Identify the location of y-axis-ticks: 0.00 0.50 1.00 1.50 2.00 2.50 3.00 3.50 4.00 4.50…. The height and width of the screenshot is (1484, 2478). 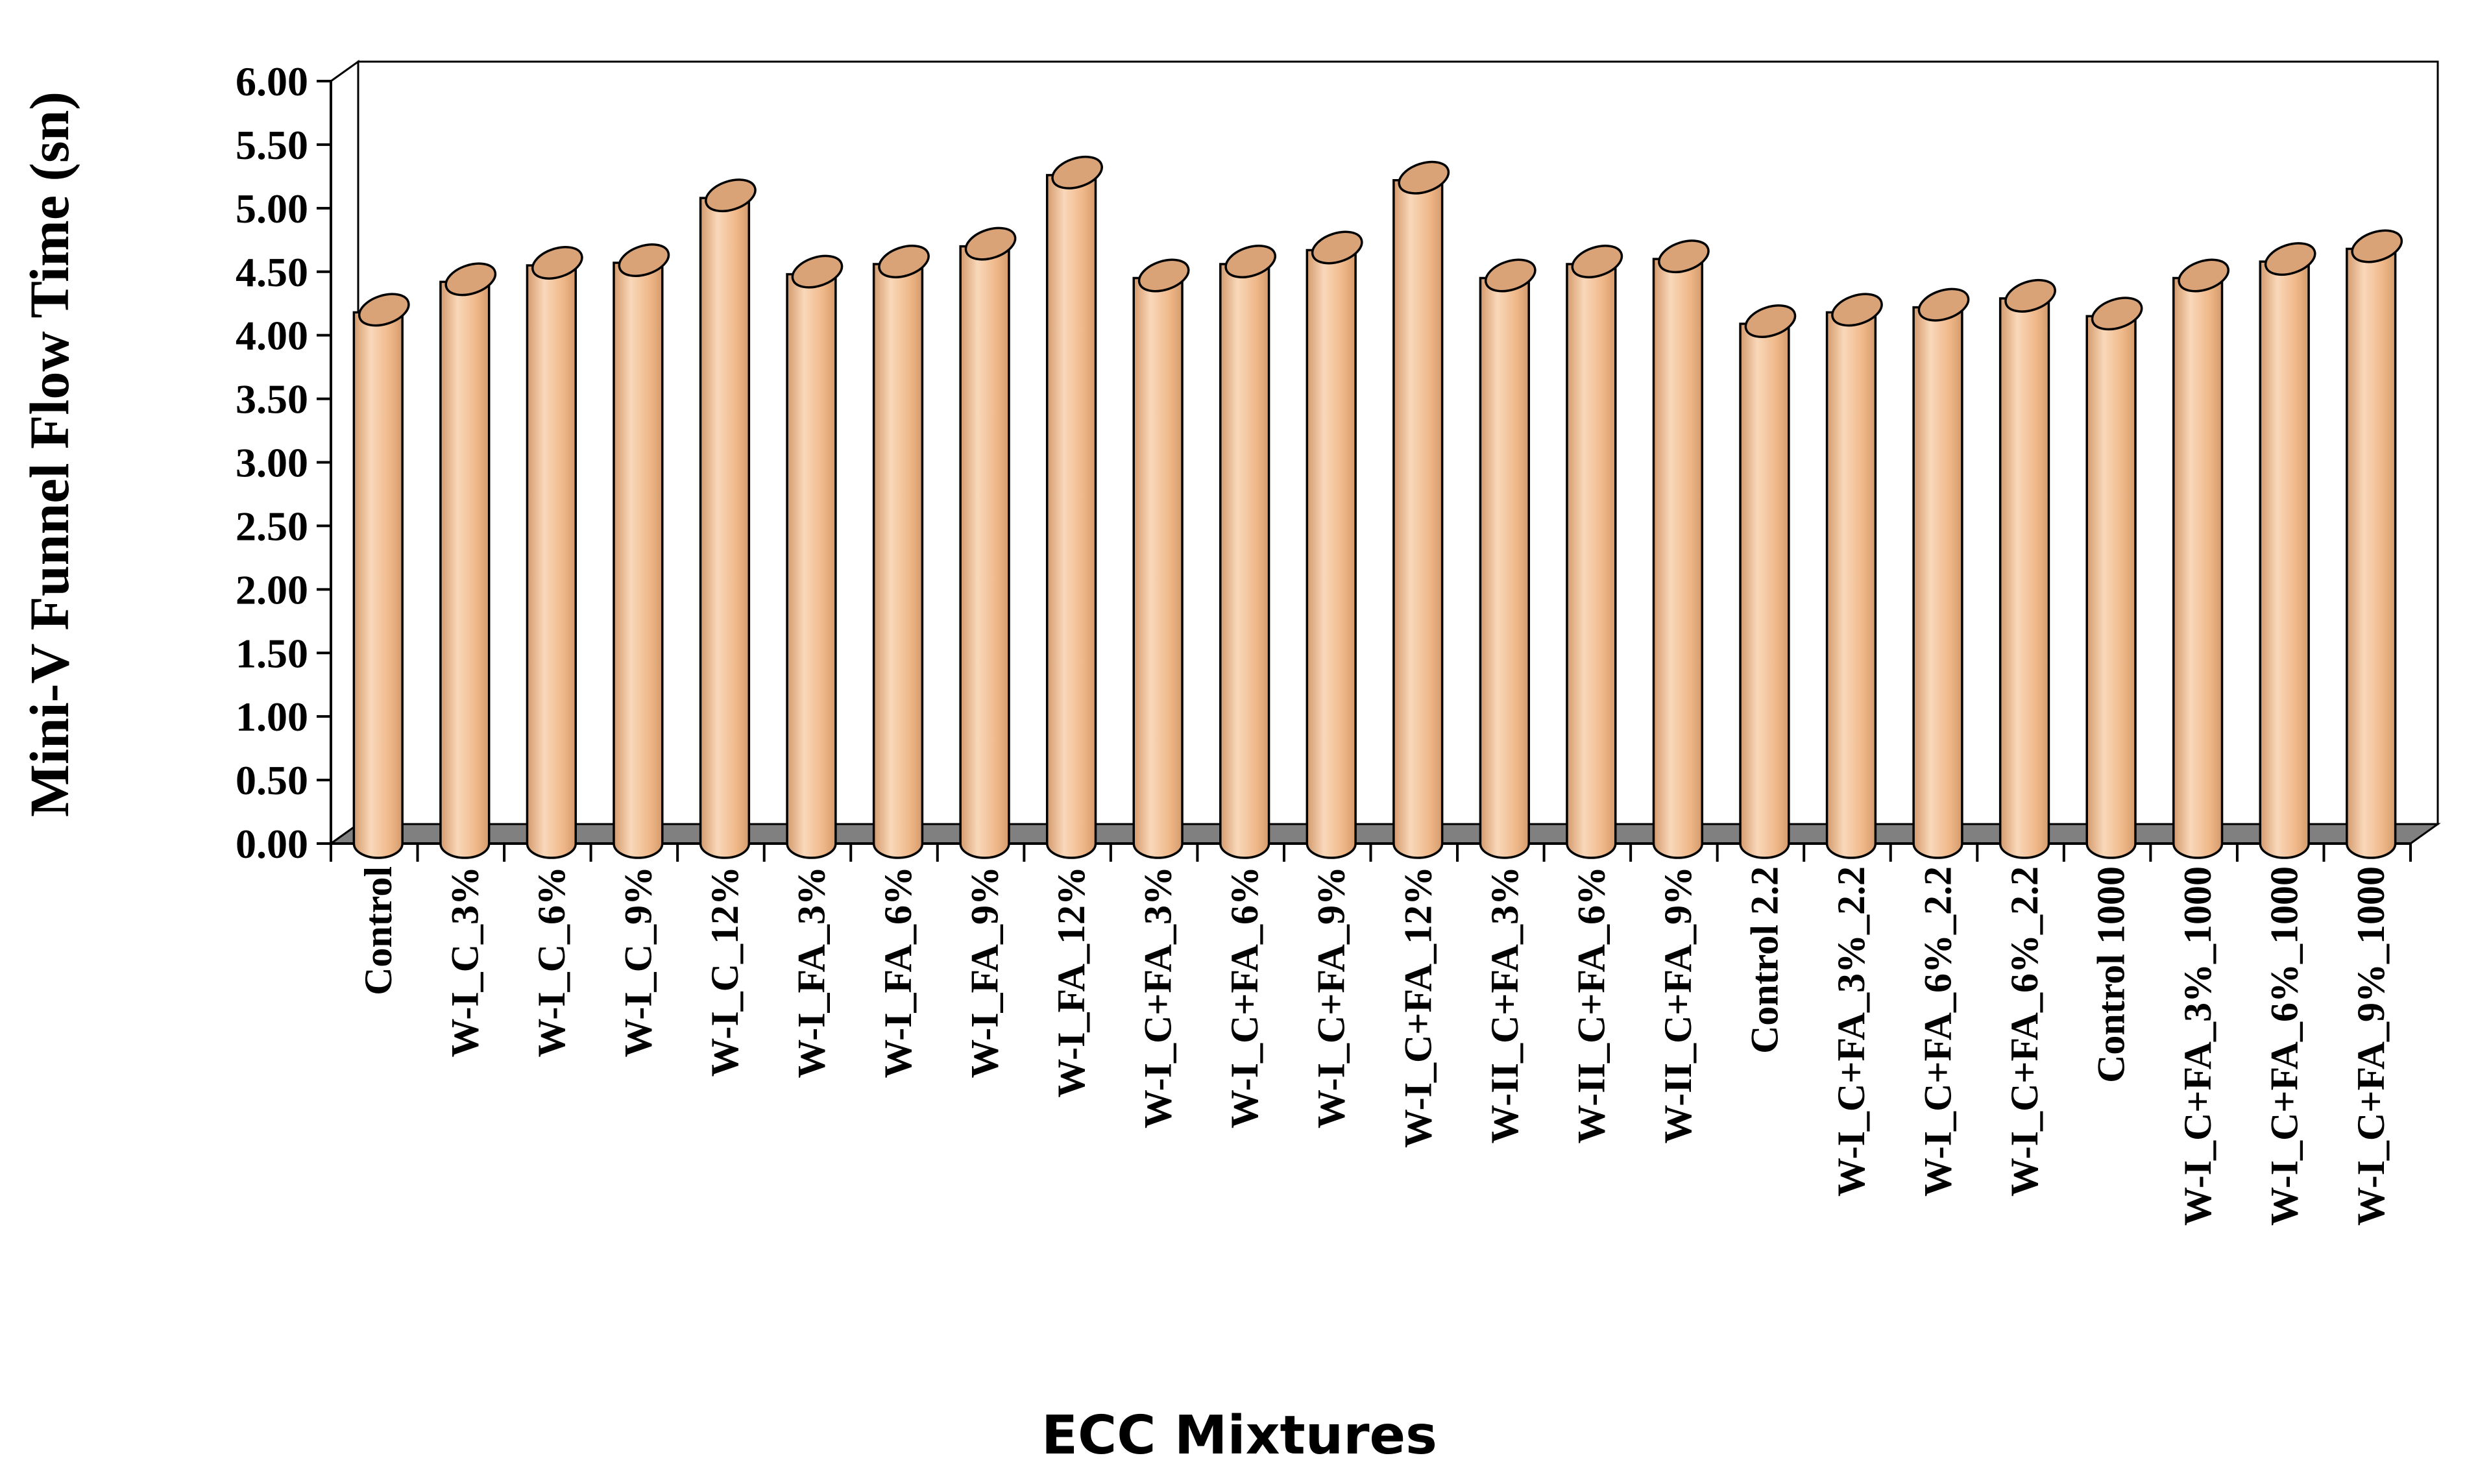
(283, 462).